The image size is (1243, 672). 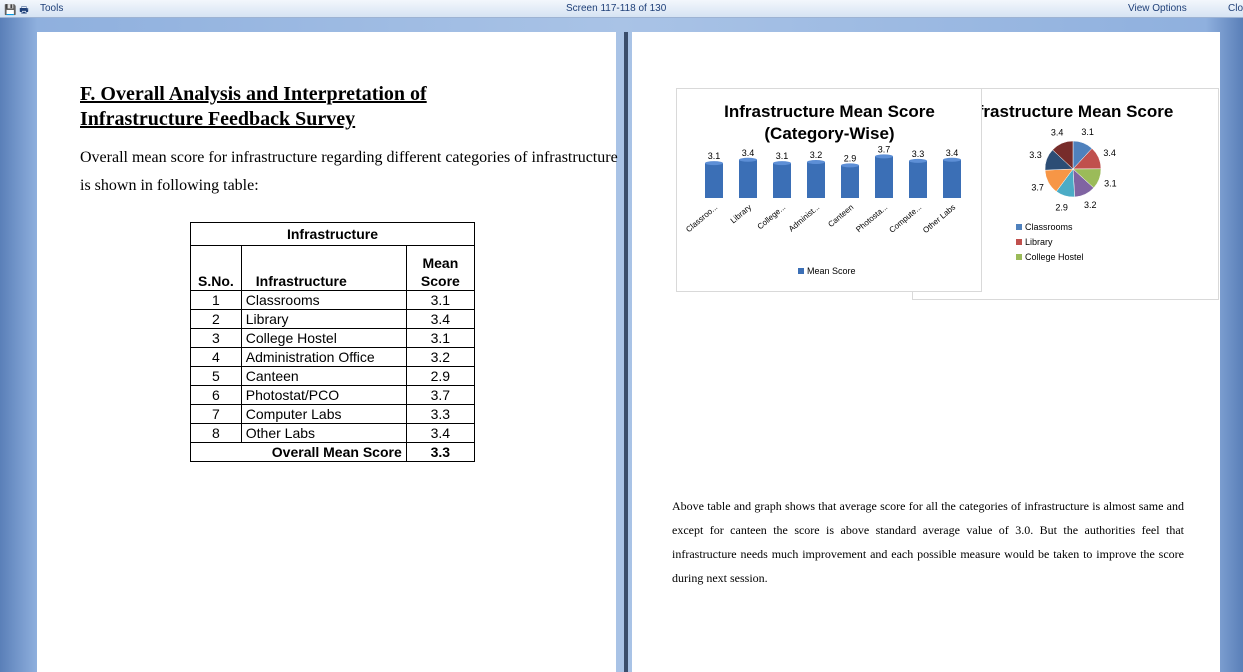 I want to click on table-row: 8 Other Labs 3.4, so click(x=333, y=433).